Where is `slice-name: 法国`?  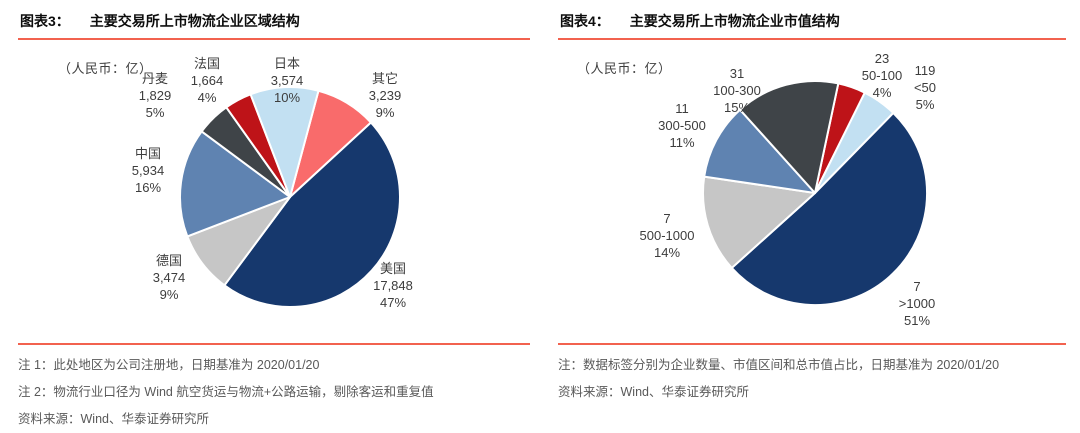
slice-name: 法国 is located at coordinates (206, 63).